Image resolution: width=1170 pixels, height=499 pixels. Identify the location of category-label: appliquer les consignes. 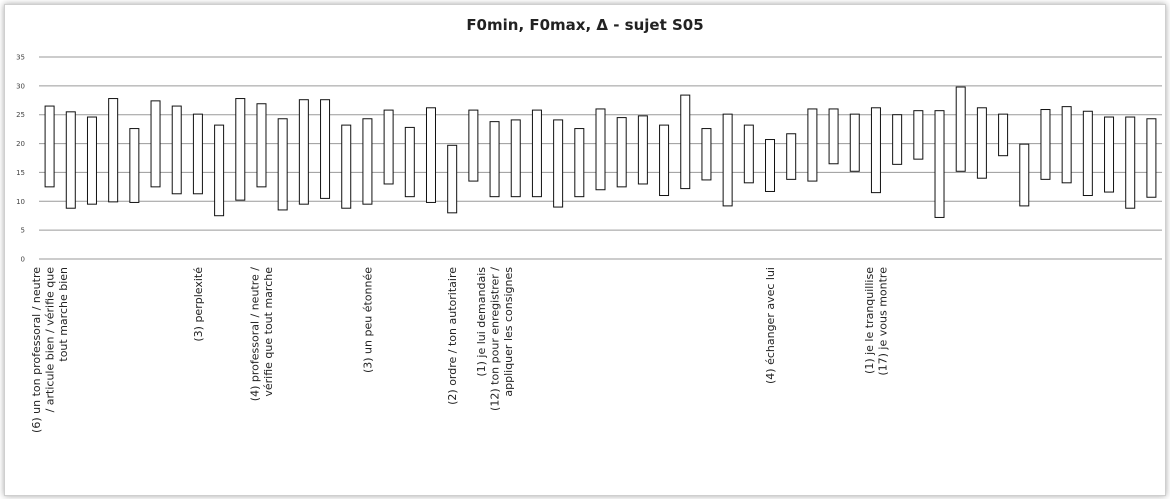
(508, 332).